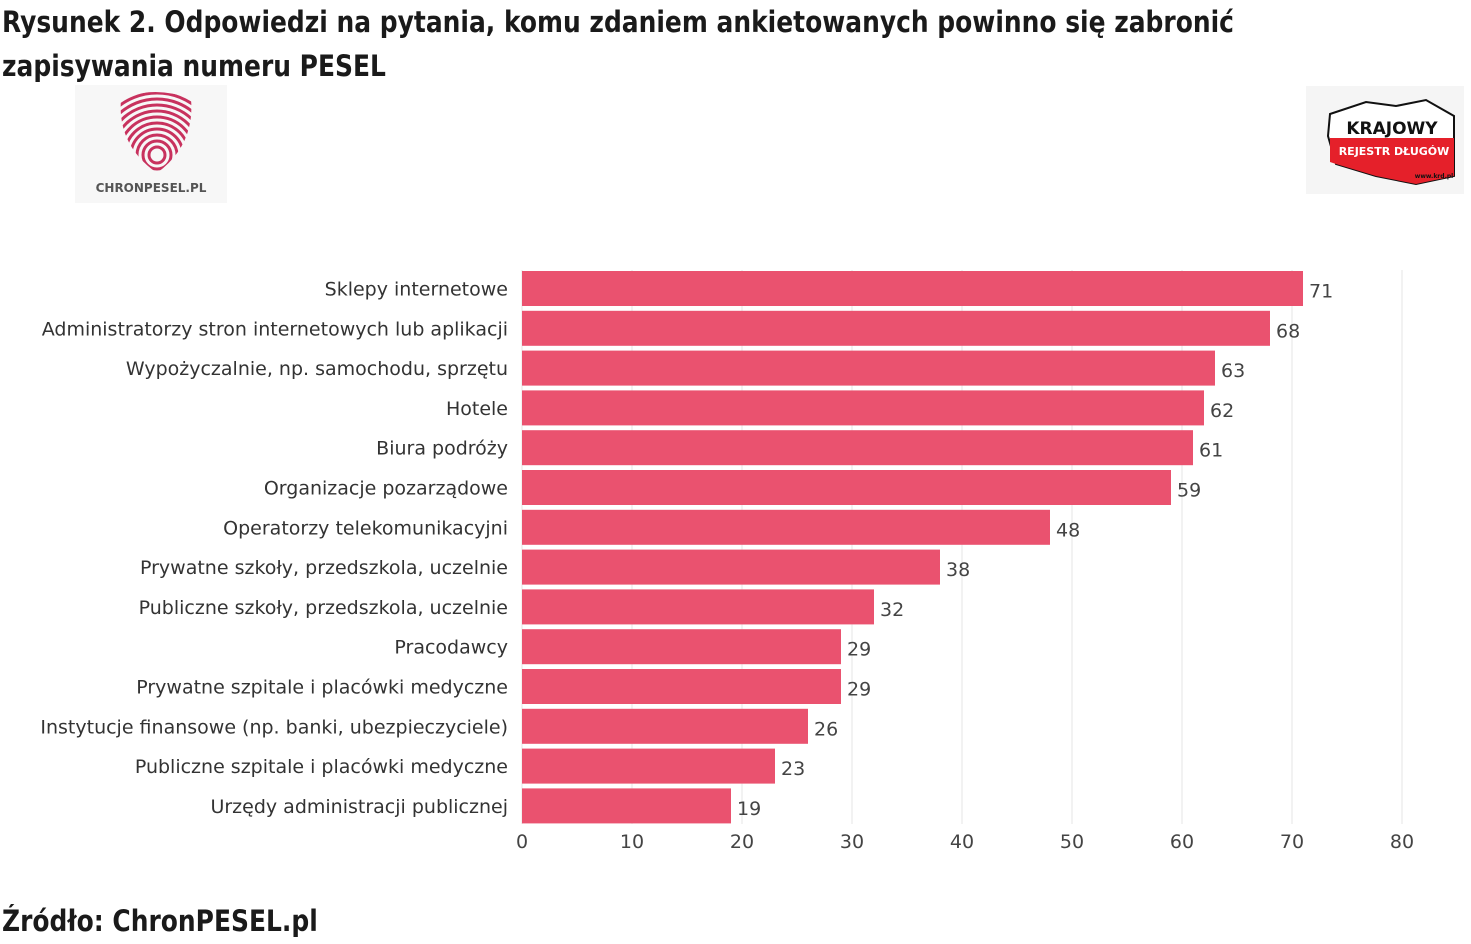  What do you see at coordinates (1394, 151) in the screenshot?
I see `logo-rejestr-text: REJESTR DŁUGÓW` at bounding box center [1394, 151].